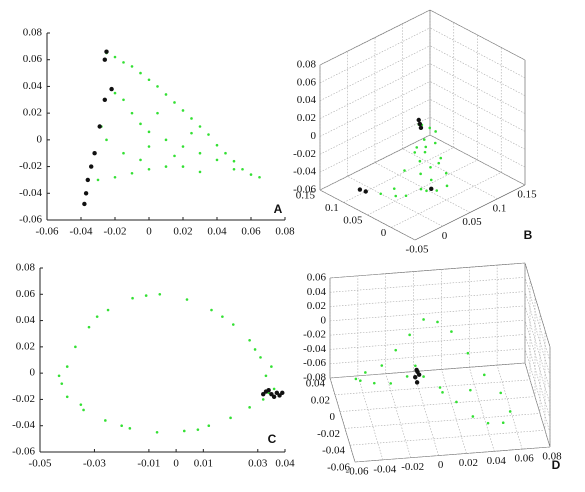  I want to click on x-tick-label: 0.02, so click(468, 463).